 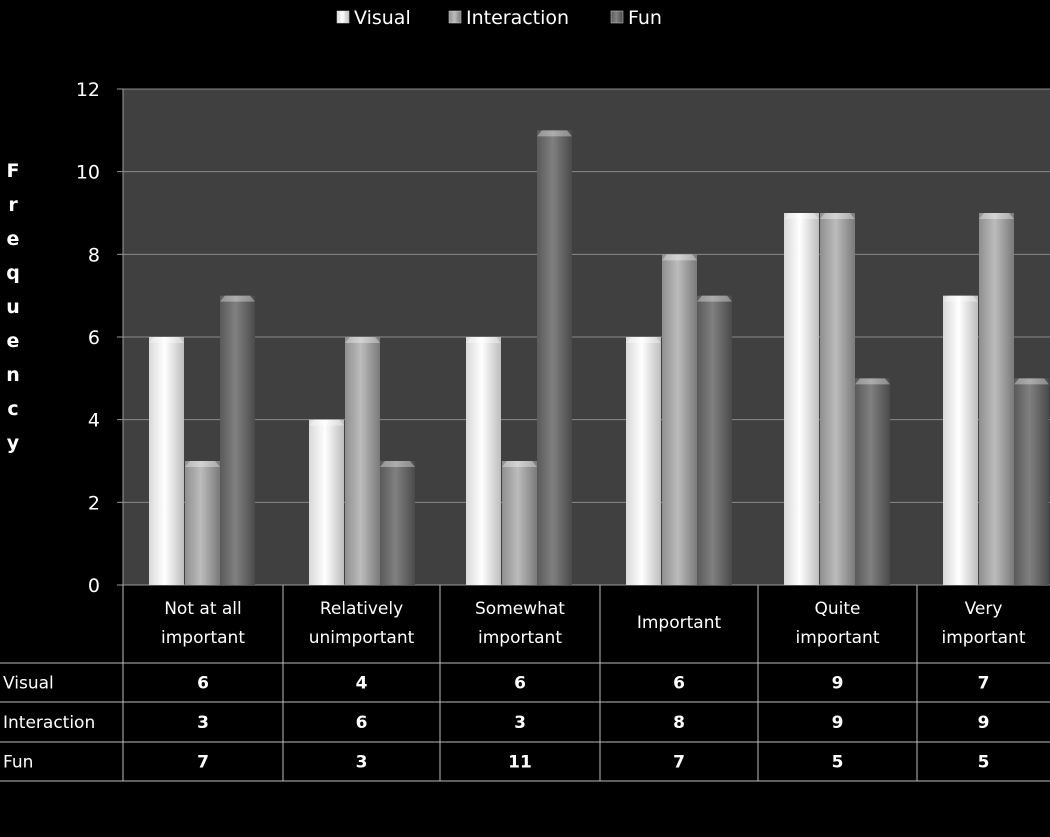 I want to click on category-label: Very, so click(x=984, y=609).